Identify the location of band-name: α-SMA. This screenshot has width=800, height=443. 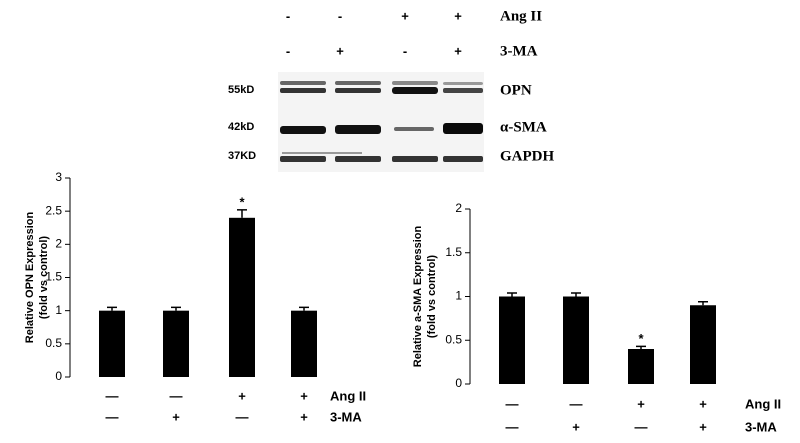
(523, 127).